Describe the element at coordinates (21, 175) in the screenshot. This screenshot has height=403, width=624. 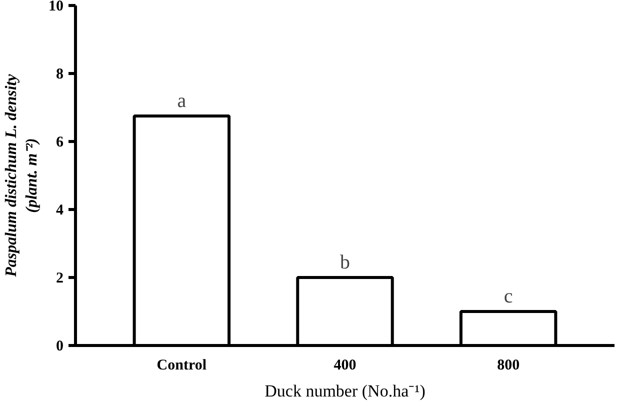
I see `y-axis-title: Paspalum distichum L. density (plant. m⁻²)` at that location.